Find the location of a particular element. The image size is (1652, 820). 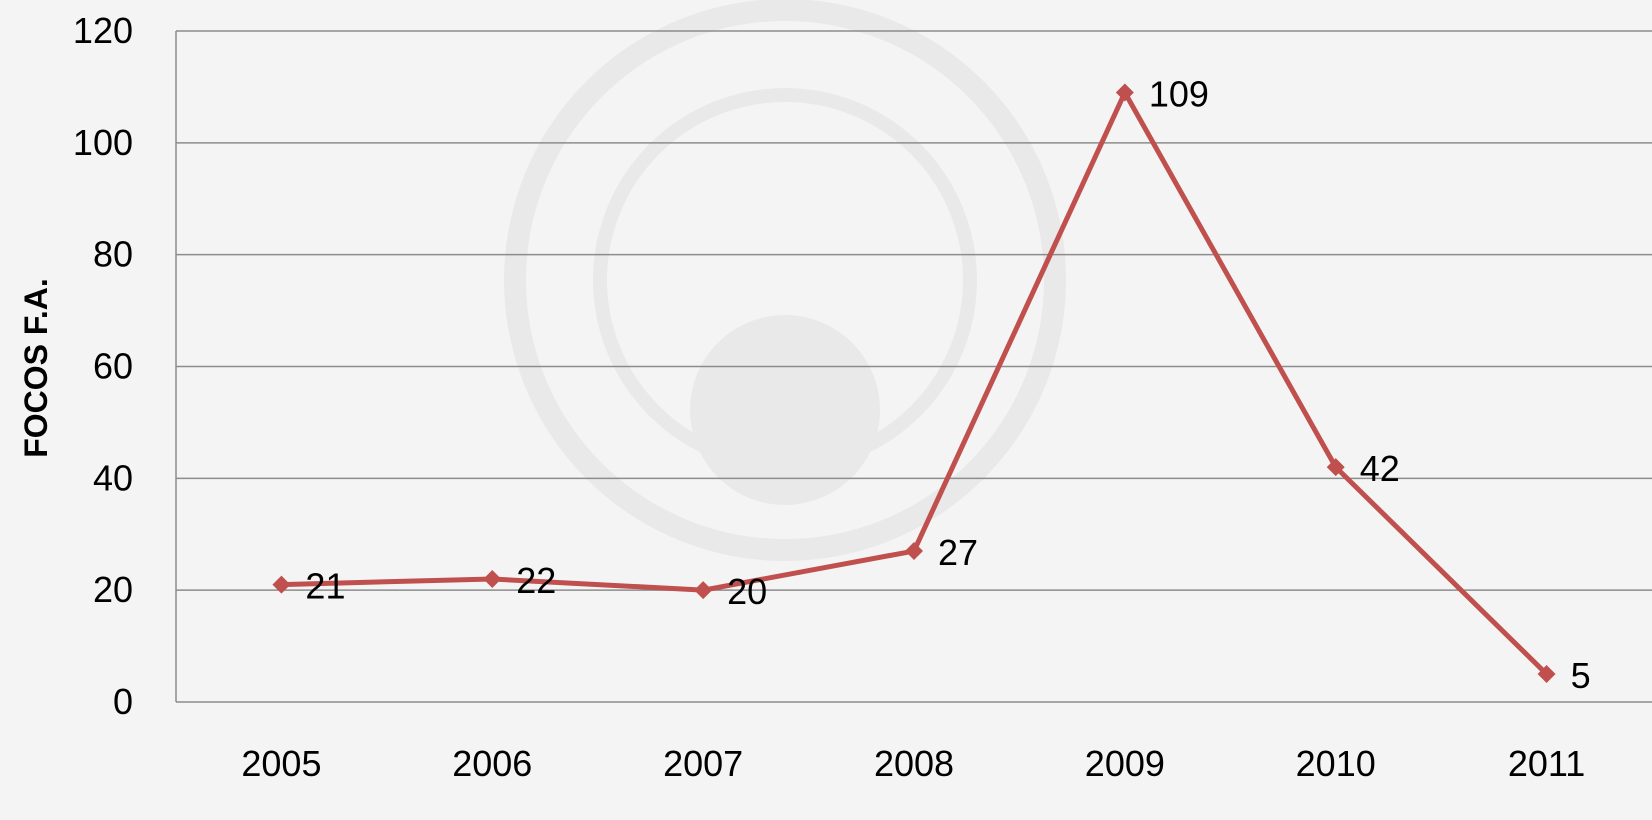

data-label: 109 is located at coordinates (1179, 94).